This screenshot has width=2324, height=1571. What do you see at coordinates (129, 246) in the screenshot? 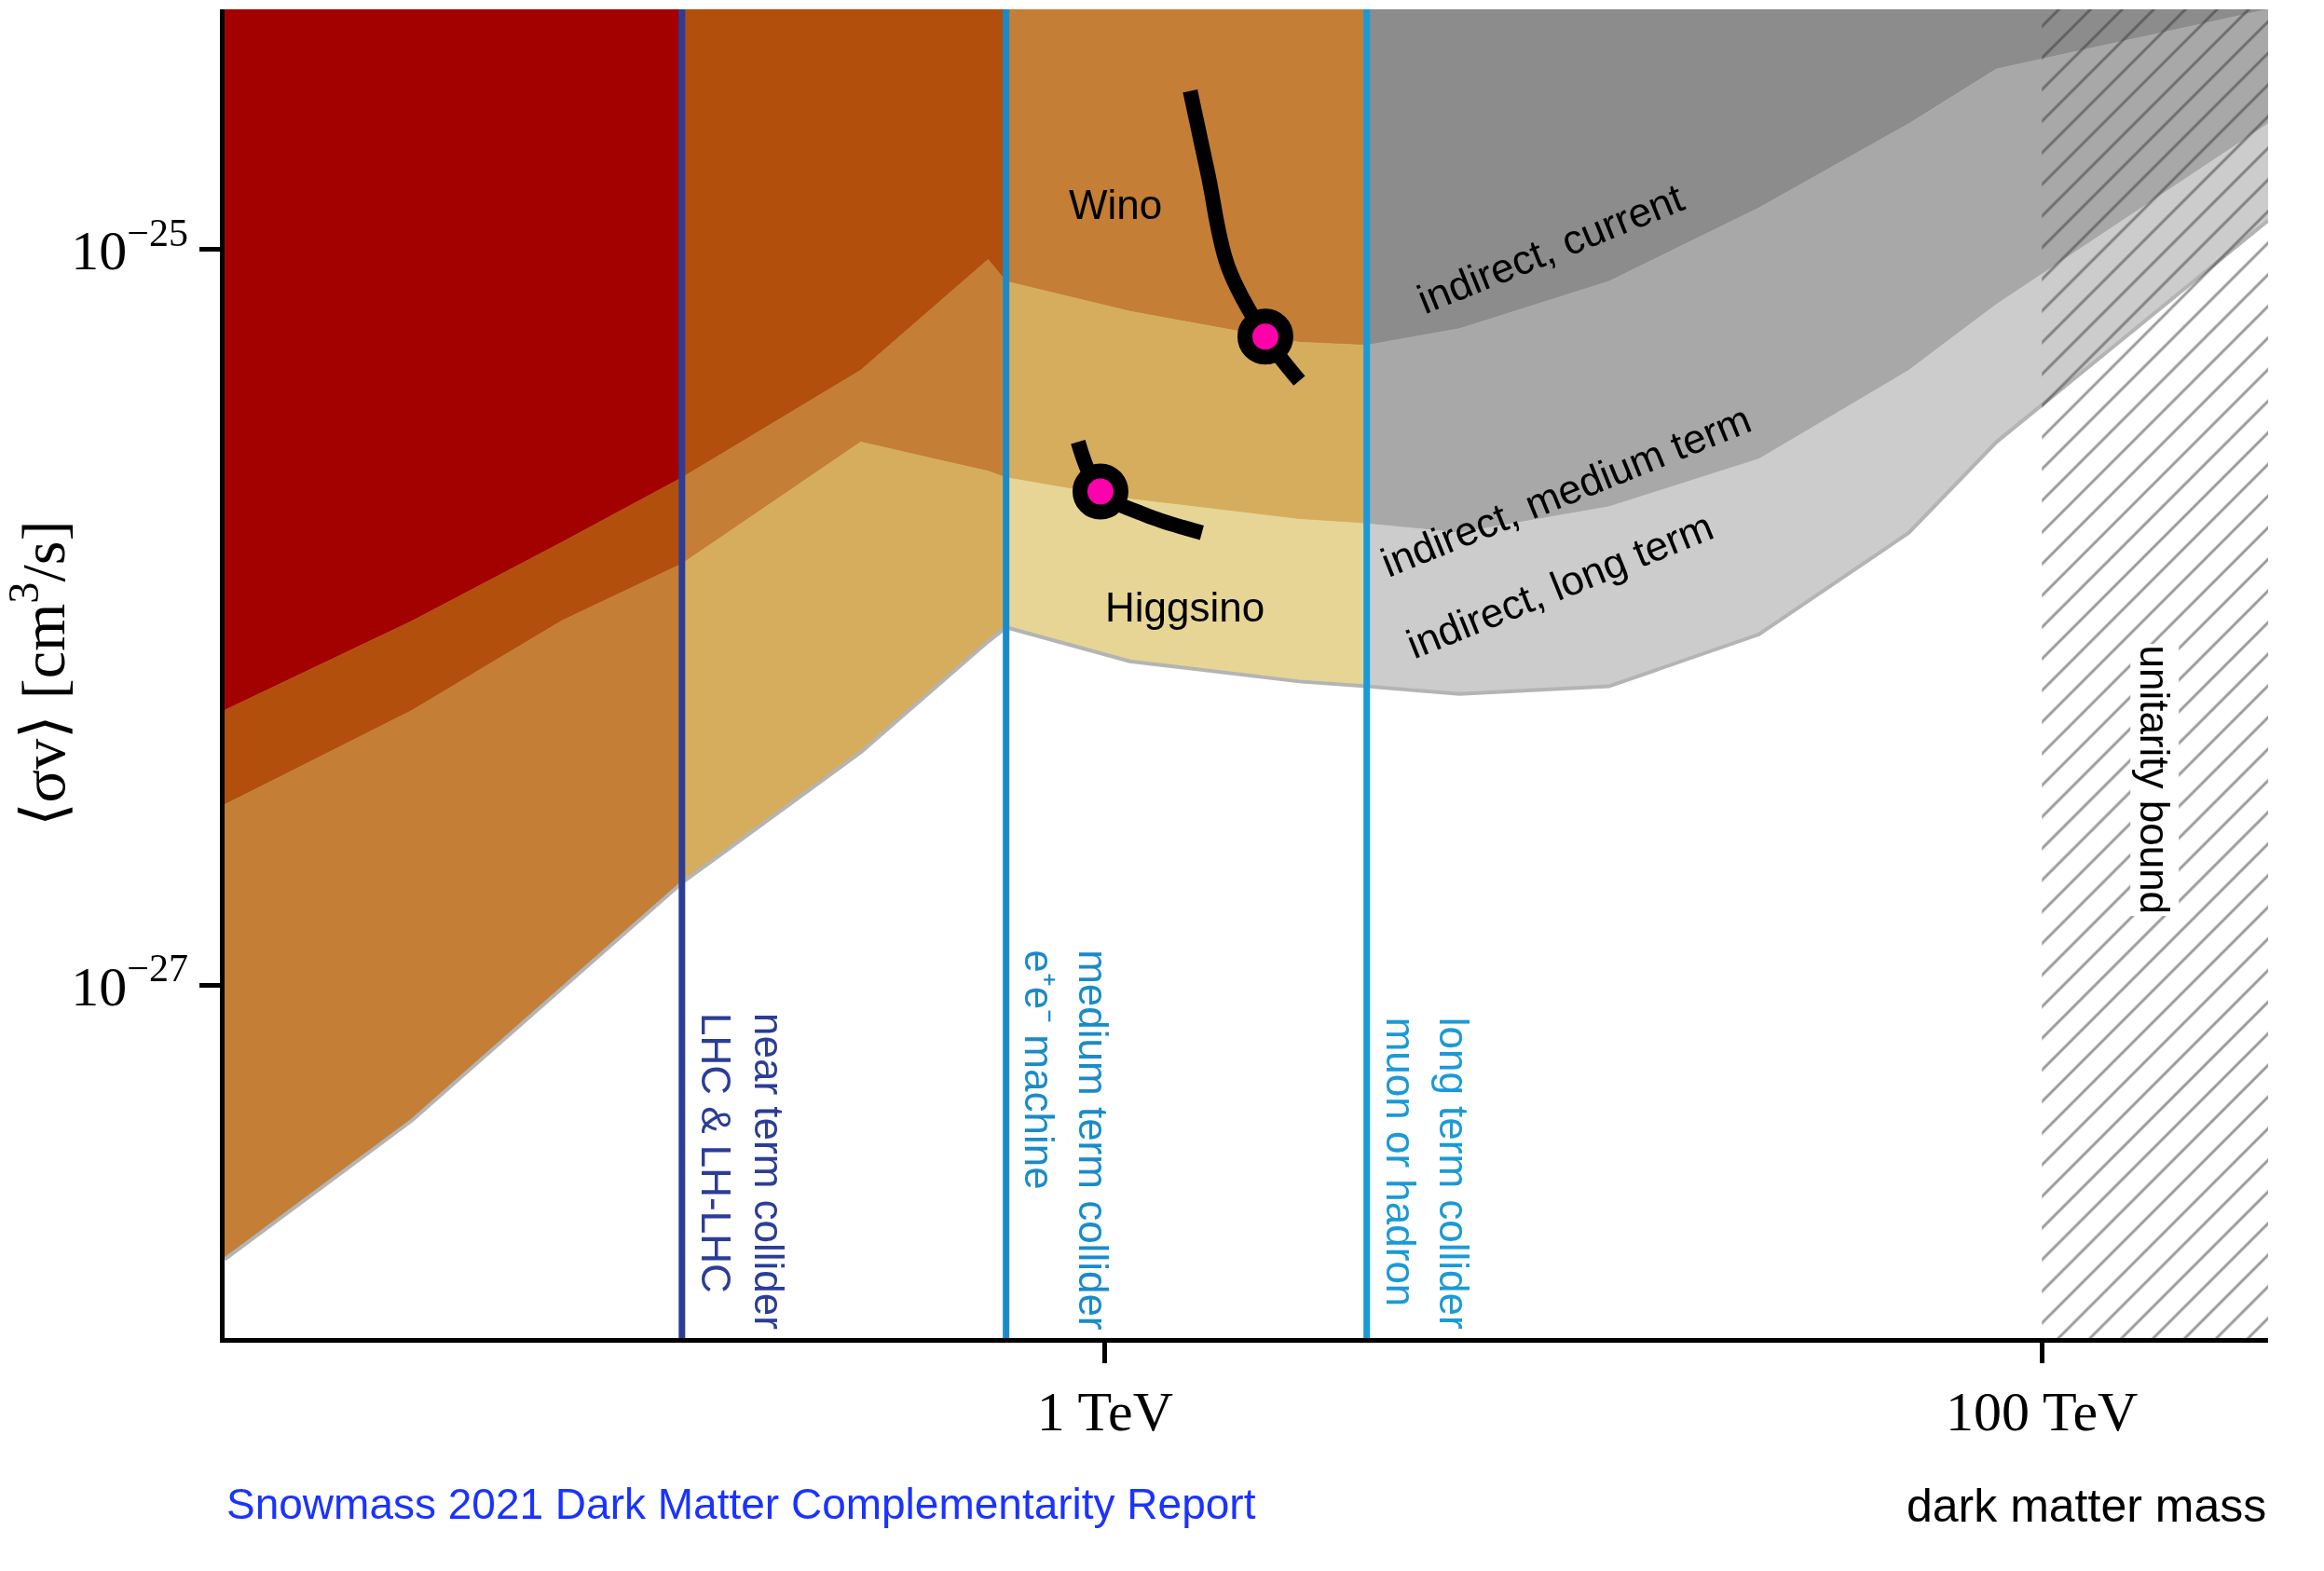
I see `y-tick-label: 10$^{−25}$` at bounding box center [129, 246].